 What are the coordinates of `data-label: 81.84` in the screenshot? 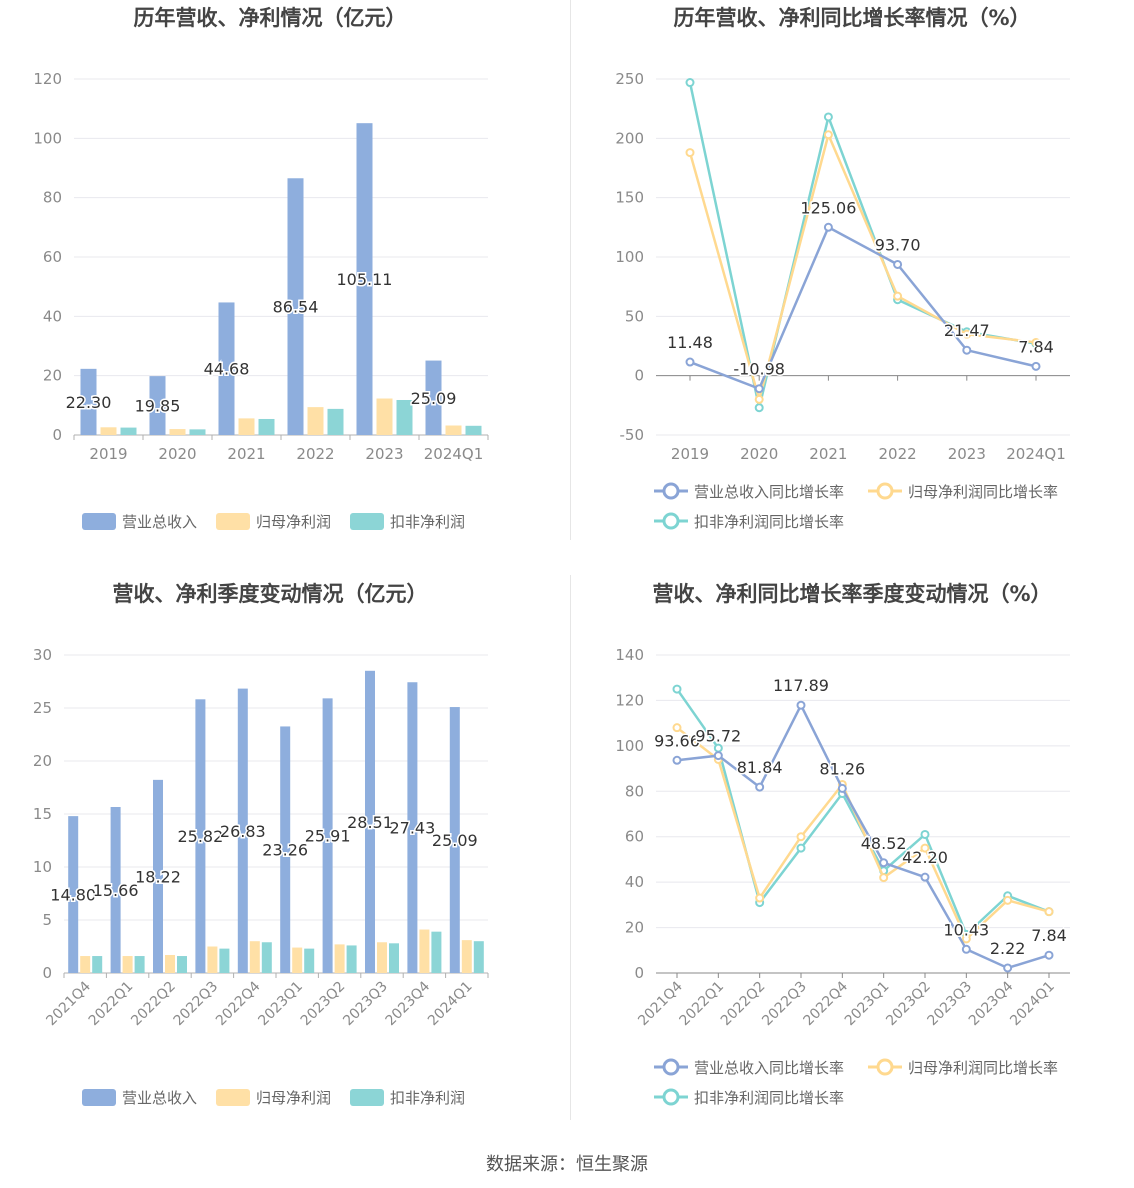 It's located at (760, 767).